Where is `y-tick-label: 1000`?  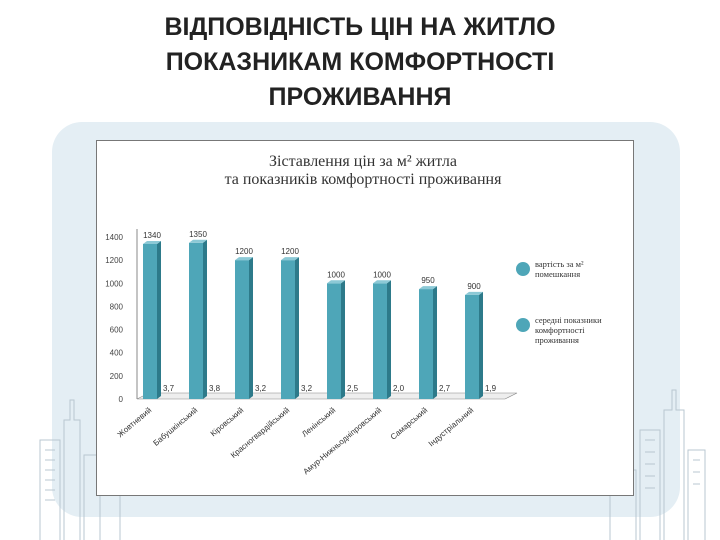
y-tick-label: 1000 is located at coordinates (114, 283).